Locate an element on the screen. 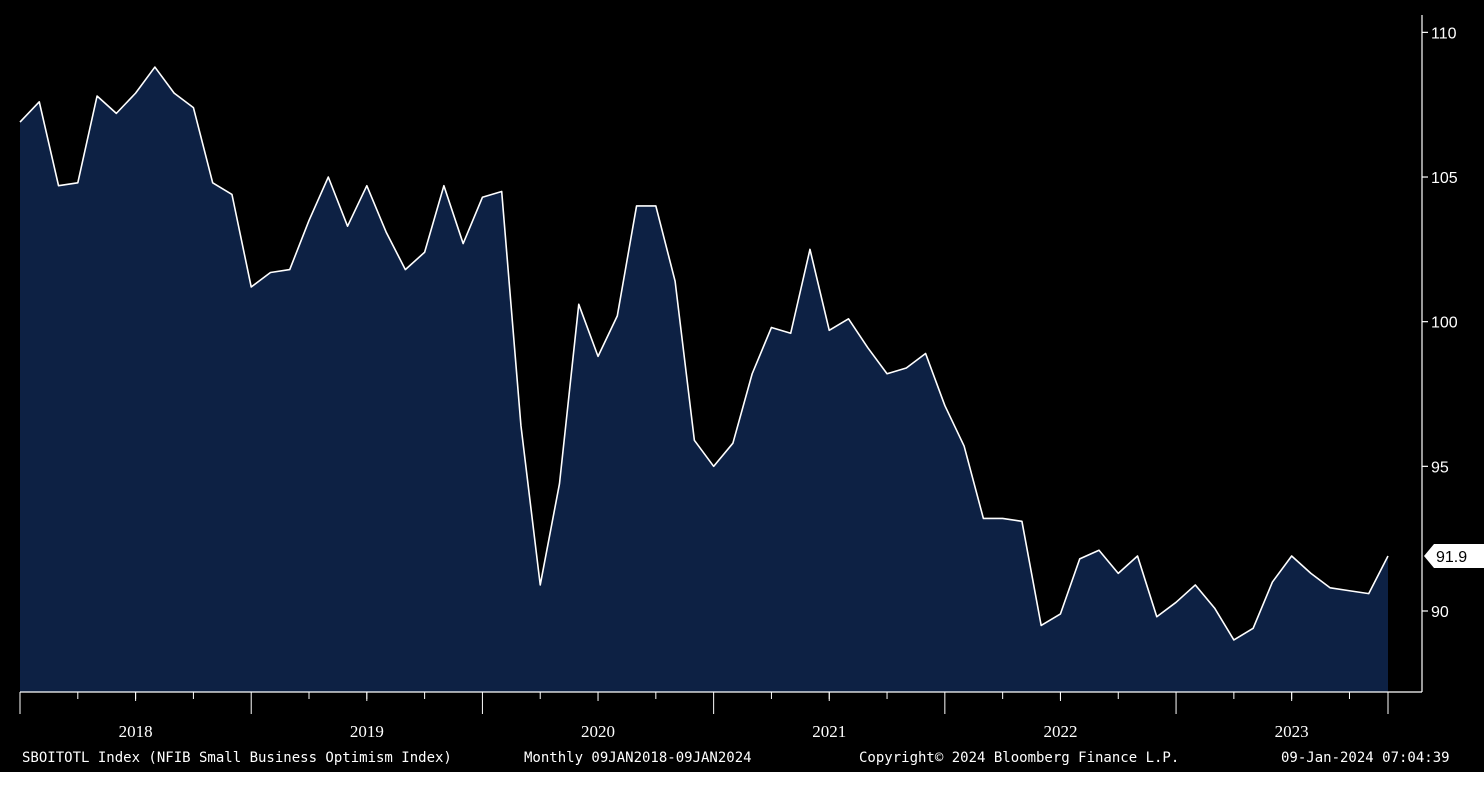 This screenshot has width=1484, height=788. y-tick-label: 100 is located at coordinates (1444, 323).